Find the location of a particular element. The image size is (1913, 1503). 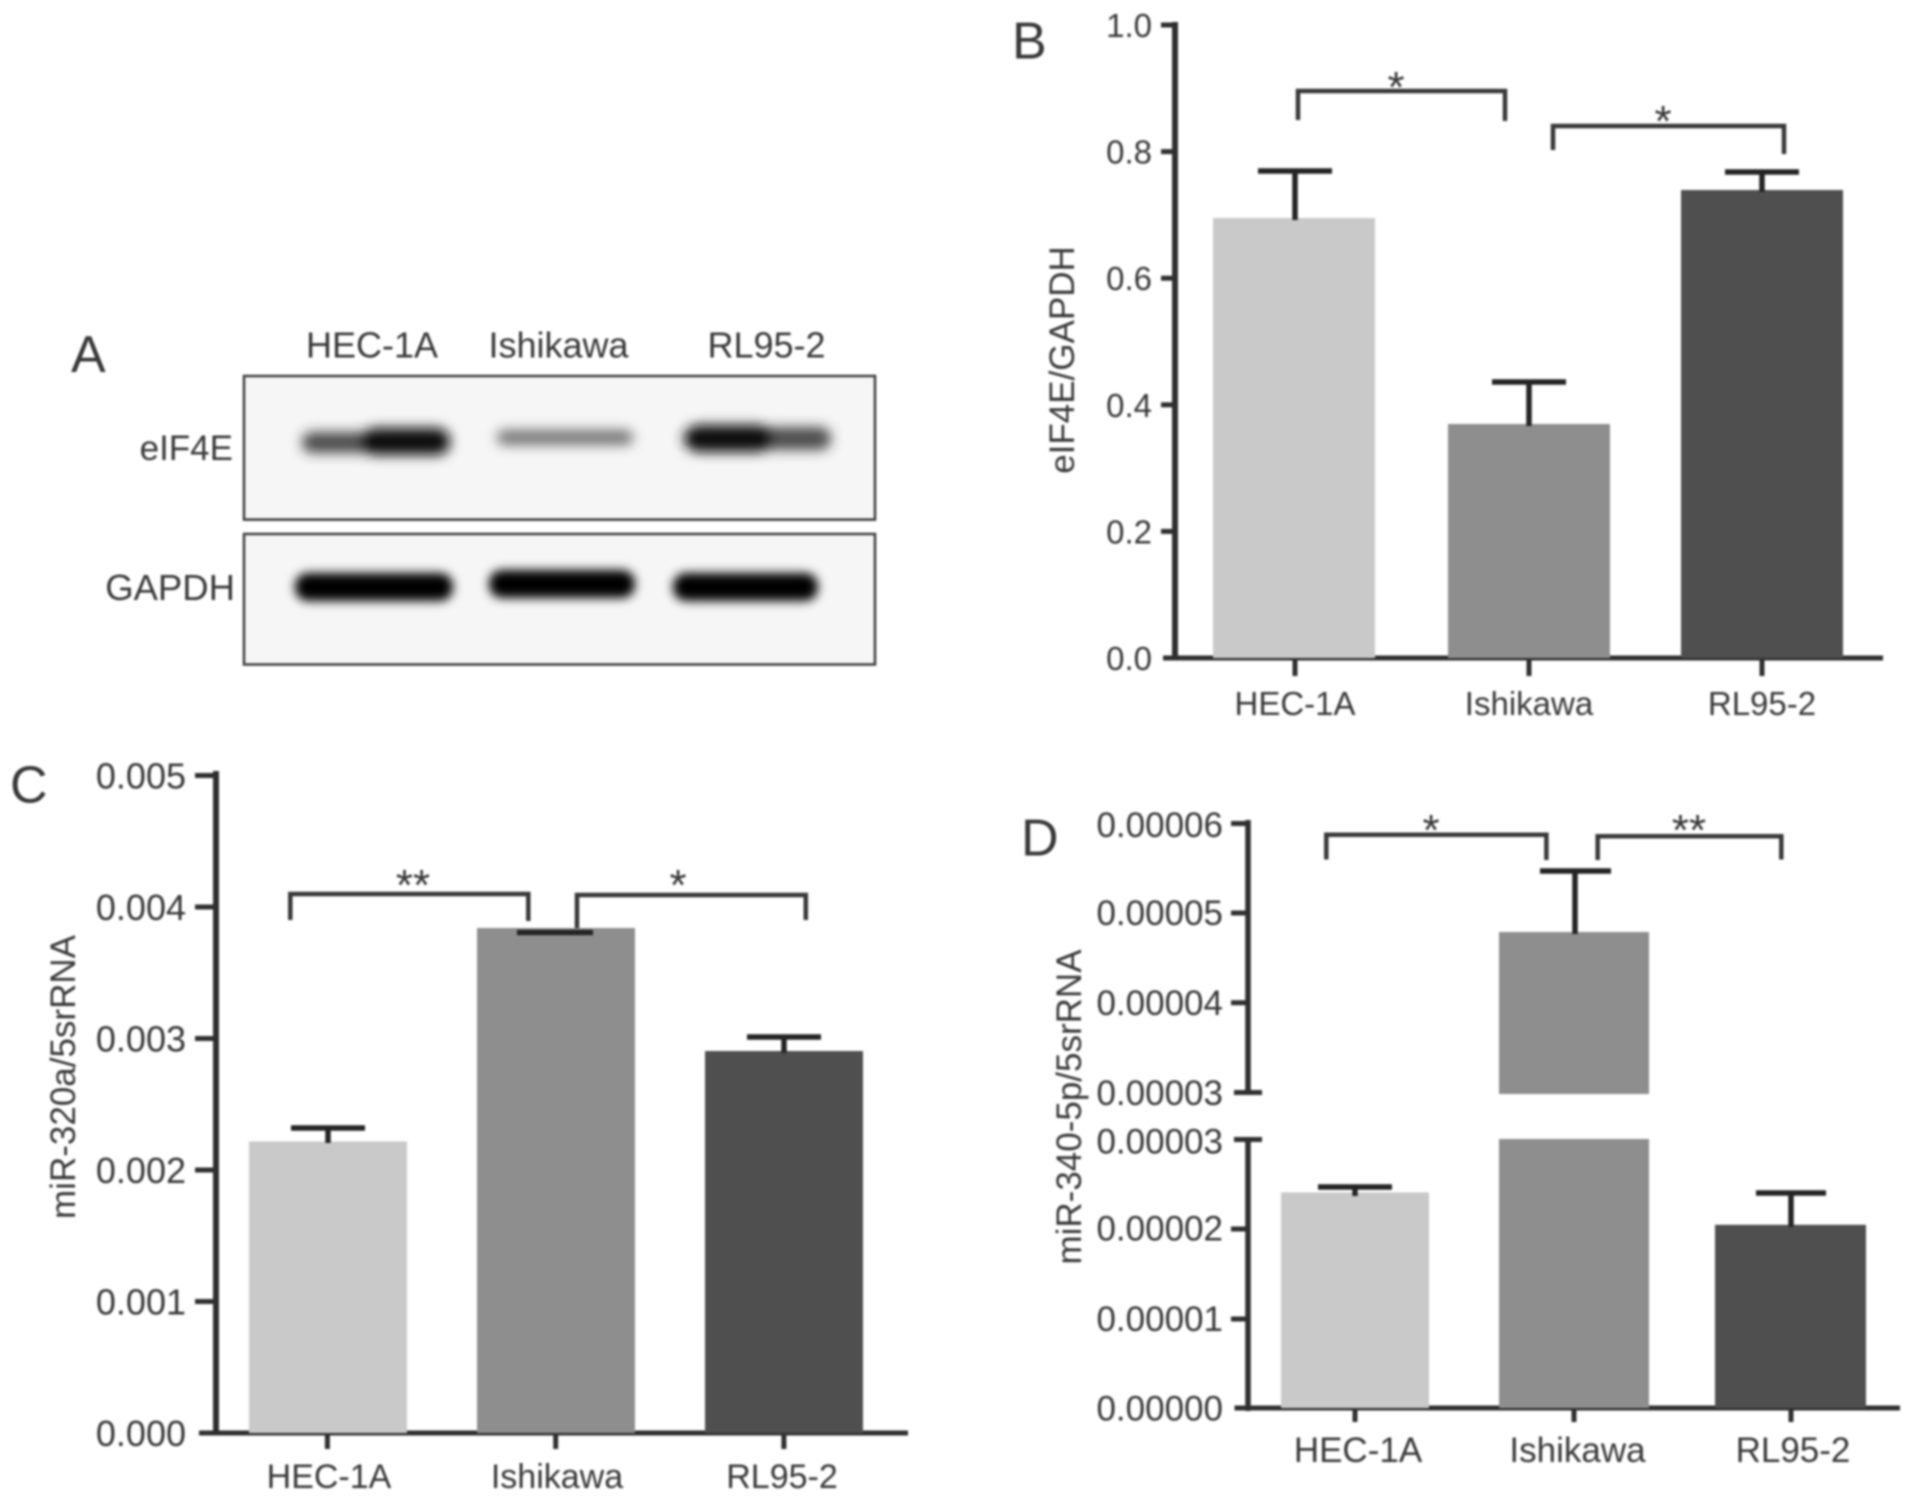

svg-text: 1.0 is located at coordinates (1129, 25).